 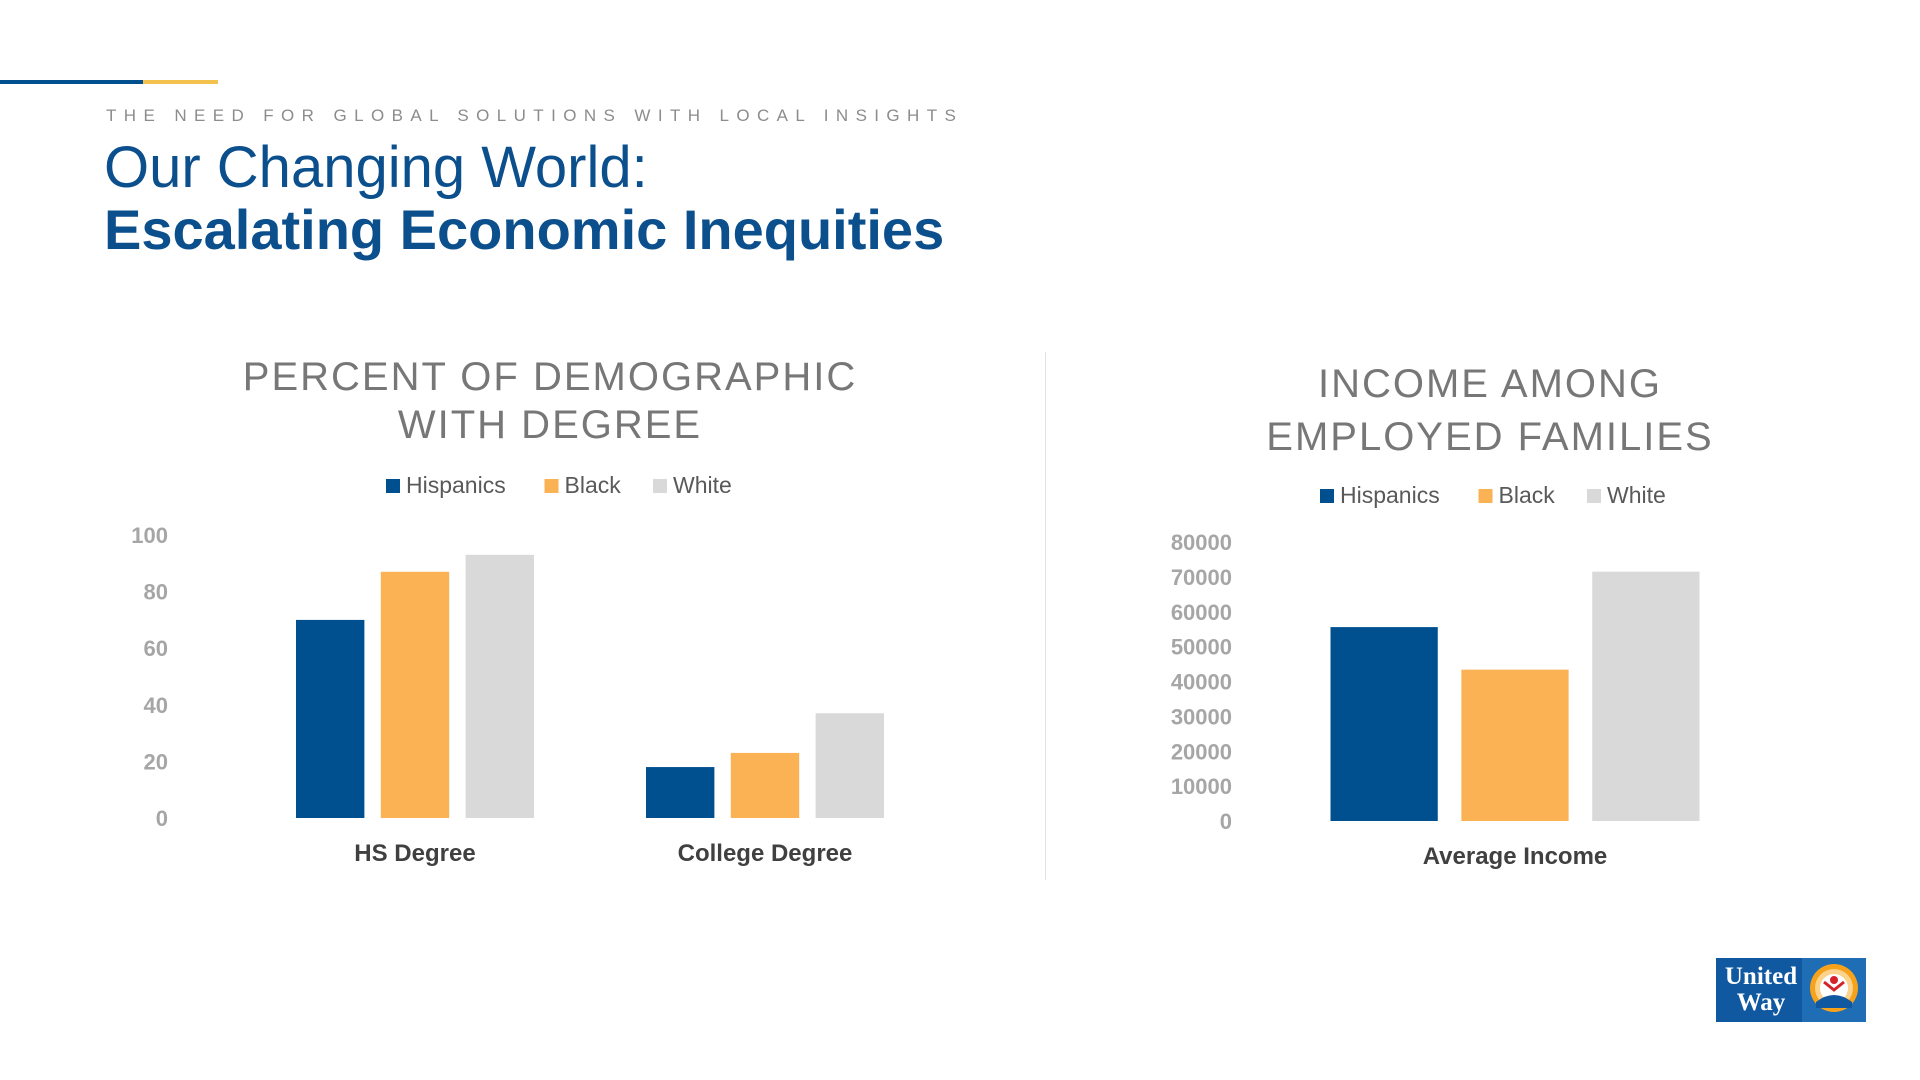 What do you see at coordinates (765, 853) in the screenshot?
I see `x-category-label: College Degree` at bounding box center [765, 853].